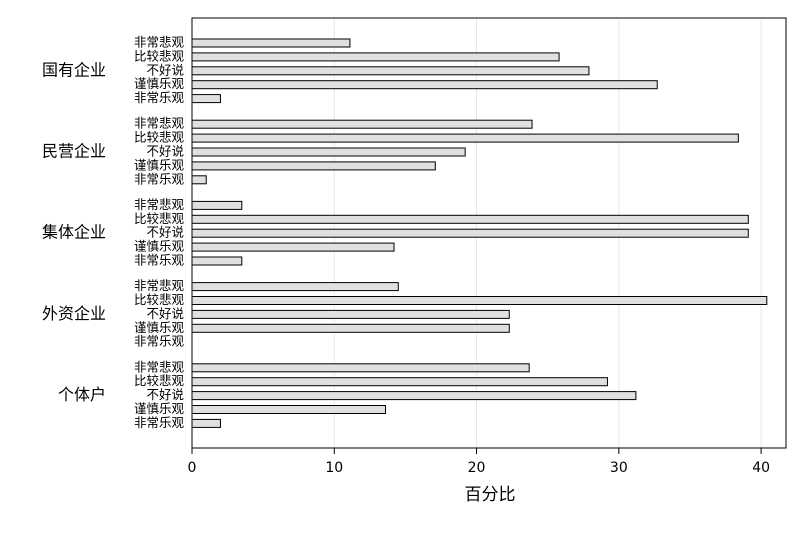 This screenshot has height=537, width=806. I want to click on group-label: 国有企业, so click(74, 69).